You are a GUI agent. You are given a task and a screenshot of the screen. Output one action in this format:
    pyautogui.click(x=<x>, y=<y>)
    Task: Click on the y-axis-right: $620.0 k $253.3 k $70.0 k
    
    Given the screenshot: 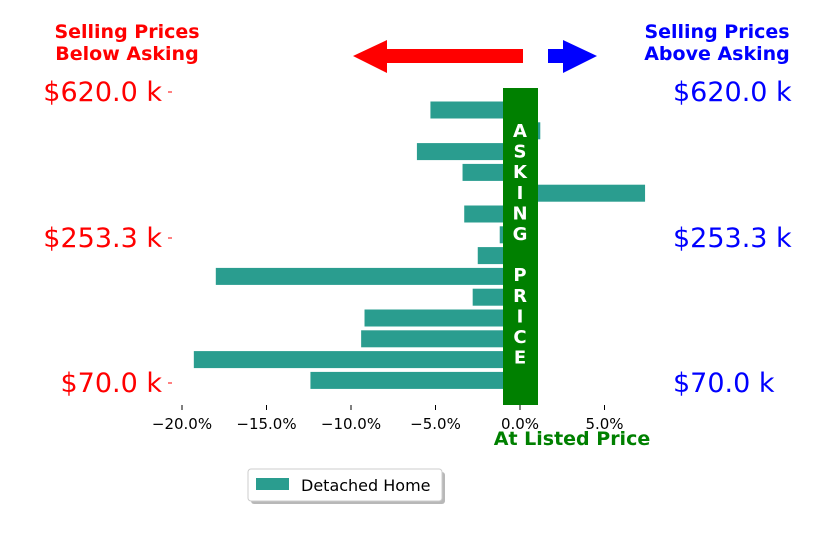 What is the action you would take?
    pyautogui.click(x=732, y=238)
    